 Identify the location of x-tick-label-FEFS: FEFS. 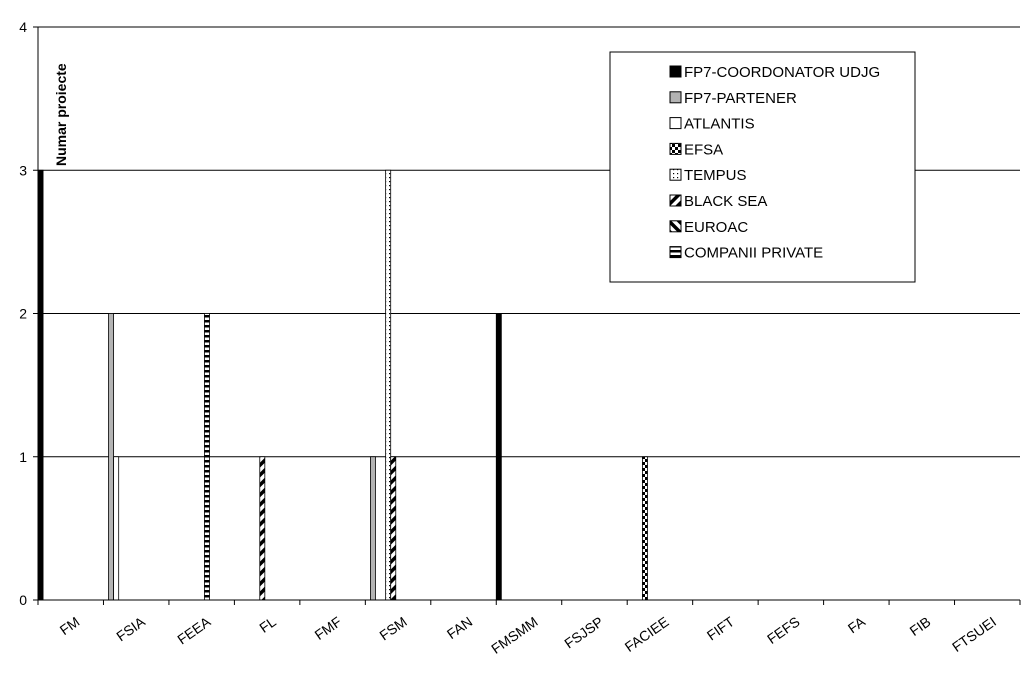
(783, 630).